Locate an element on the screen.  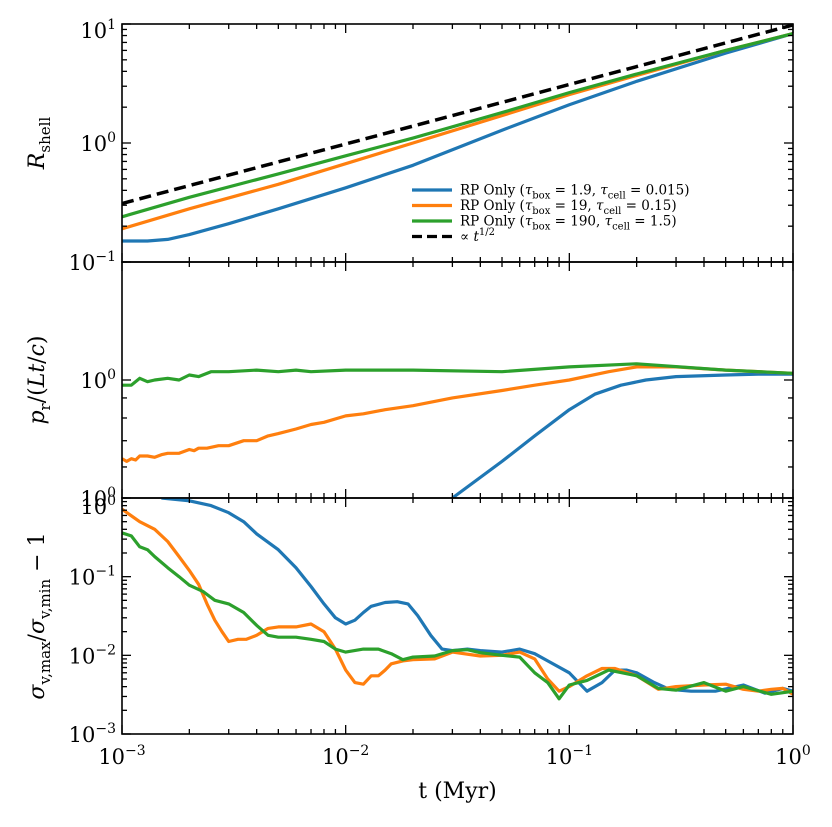
y-tick-label-r-shell: 10¹ is located at coordinates (98, 30).